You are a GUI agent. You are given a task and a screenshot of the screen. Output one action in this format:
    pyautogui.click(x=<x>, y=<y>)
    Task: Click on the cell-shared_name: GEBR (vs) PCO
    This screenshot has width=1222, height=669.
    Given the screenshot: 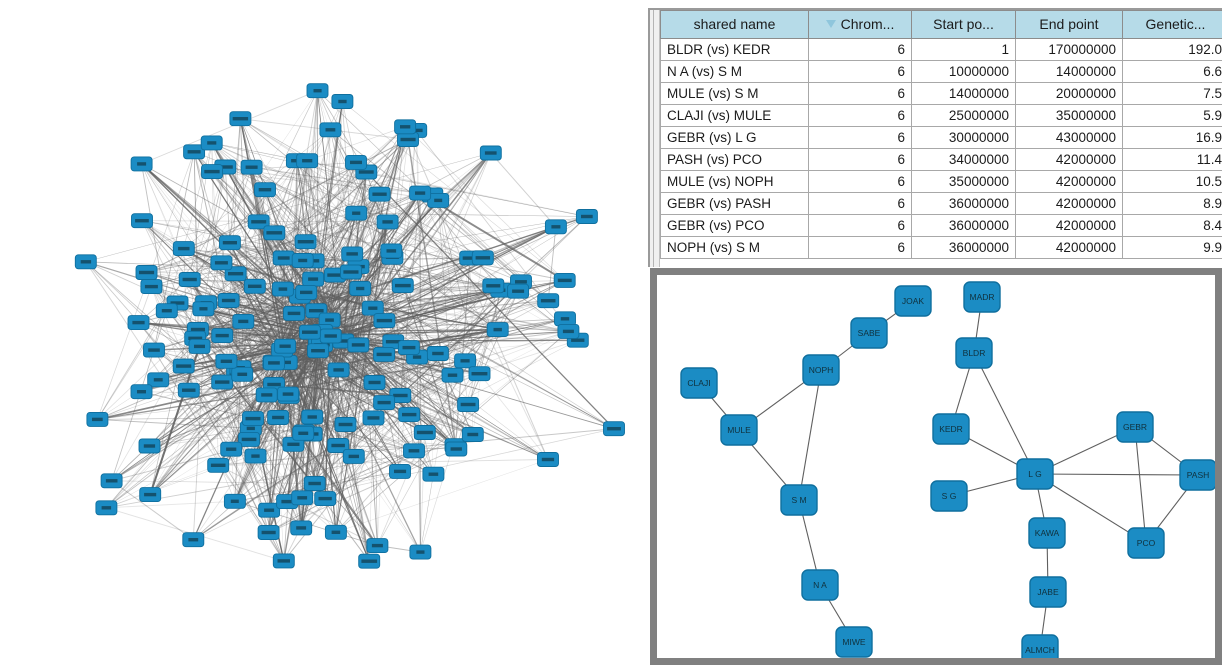 What is the action you would take?
    pyautogui.click(x=734, y=225)
    